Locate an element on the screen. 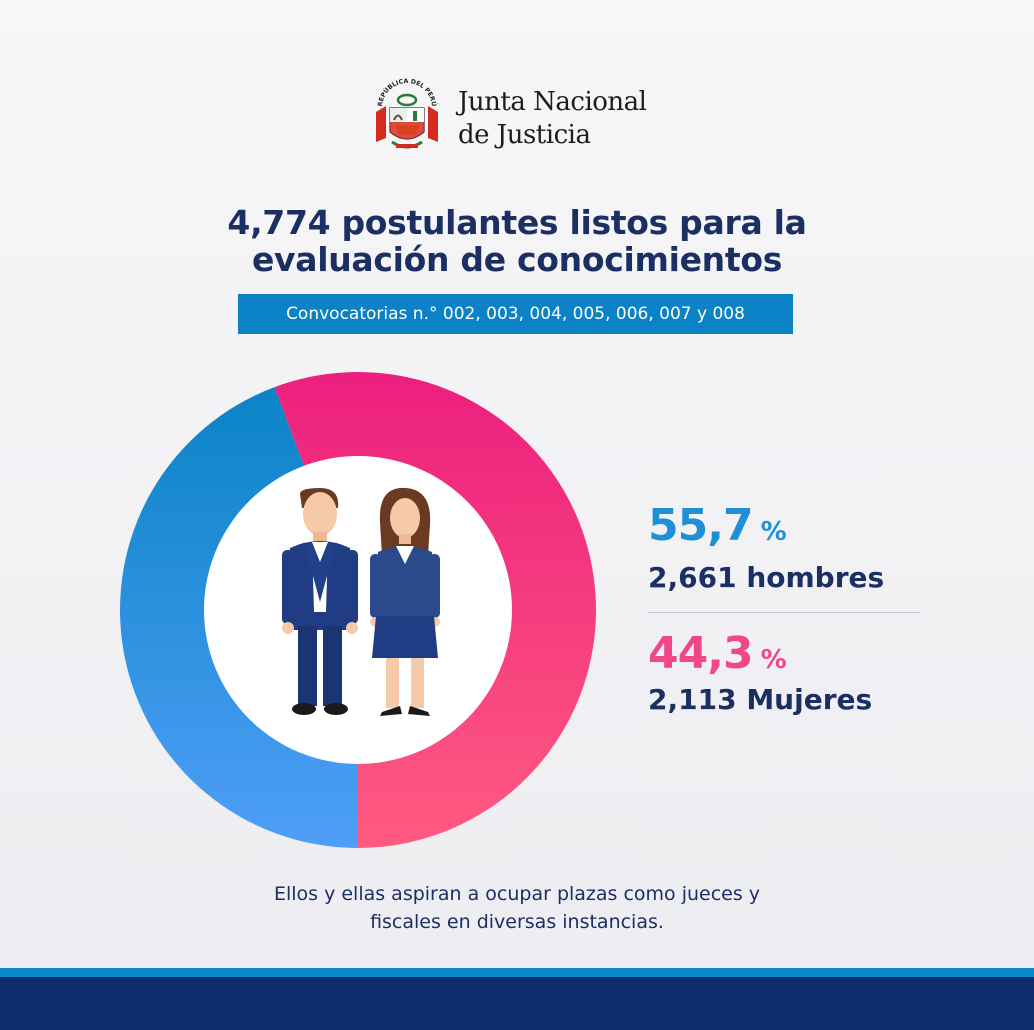 The height and width of the screenshot is (1030, 1034). page-title-line1: 4,774 postulantes listos para la is located at coordinates (517, 222).